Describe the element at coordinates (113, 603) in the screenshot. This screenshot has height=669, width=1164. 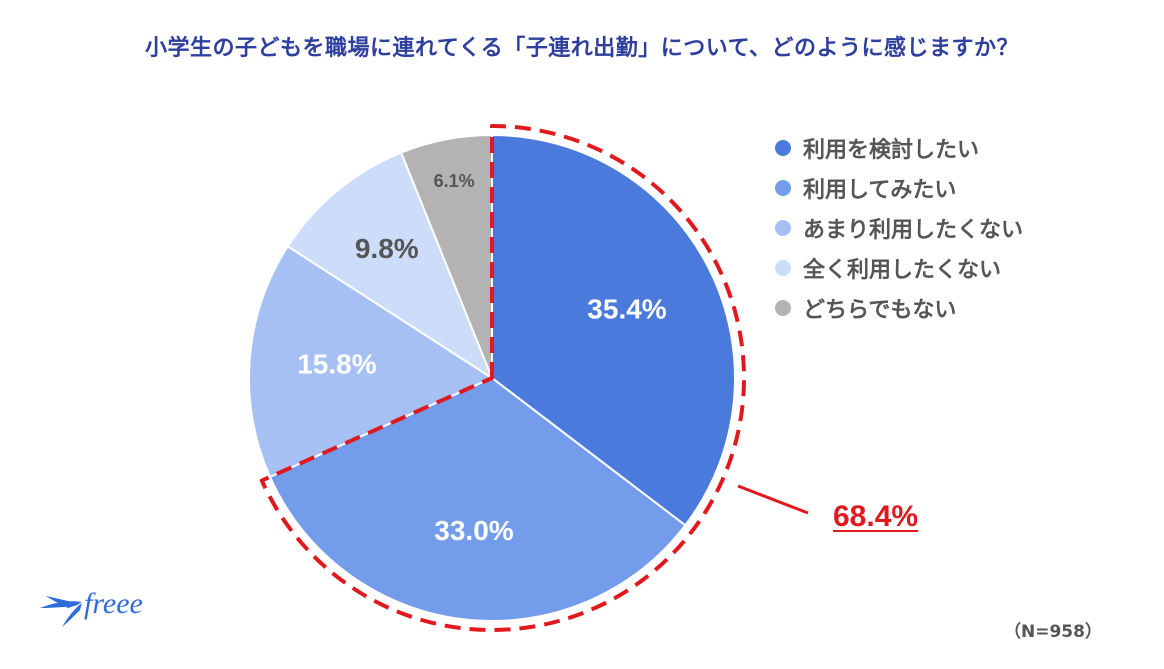
I see `brand-wordmark: freee` at that location.